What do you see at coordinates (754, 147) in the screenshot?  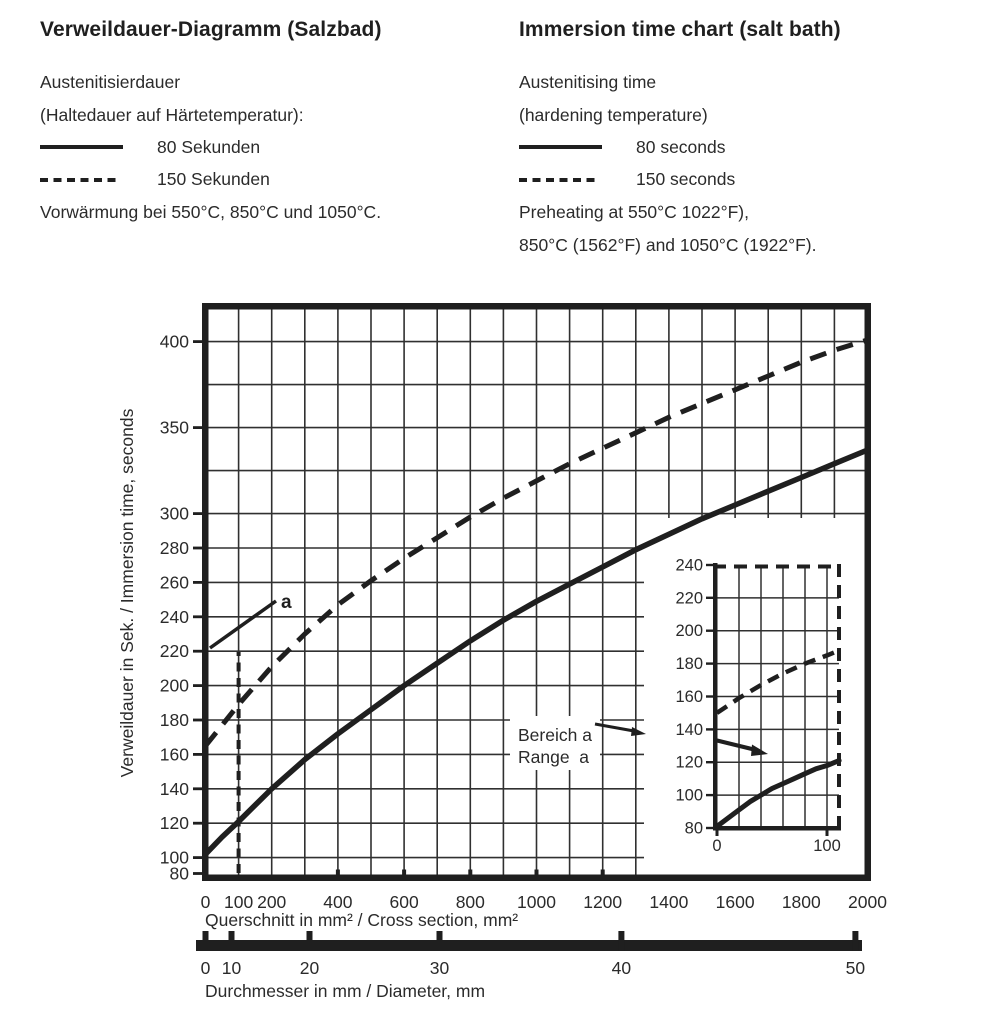 I see `legend-row-solid-english: 80 seconds` at bounding box center [754, 147].